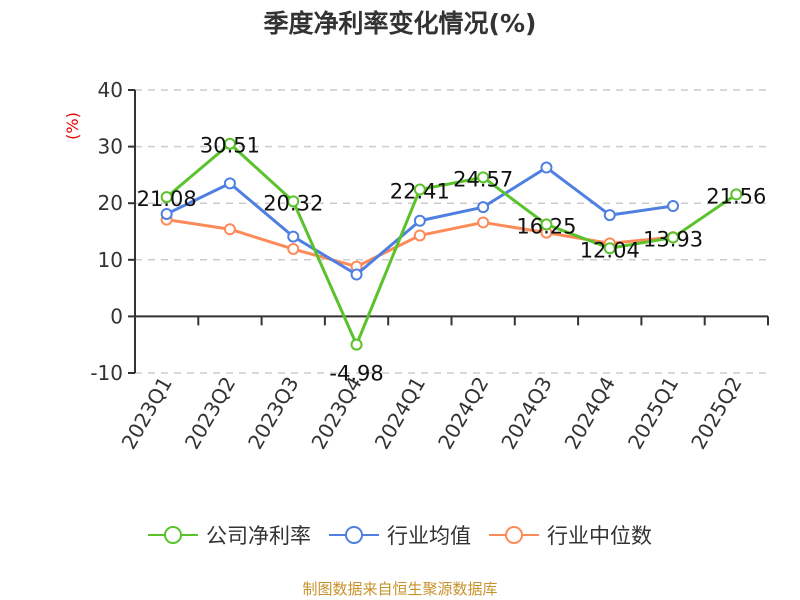  Describe the element at coordinates (106, 373) in the screenshot. I see `y-tick-label: -10` at that location.